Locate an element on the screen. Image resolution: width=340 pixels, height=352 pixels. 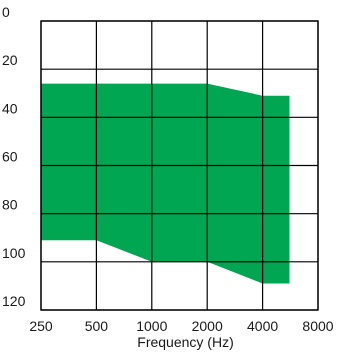
x-tick-label: 500 is located at coordinates (97, 326).